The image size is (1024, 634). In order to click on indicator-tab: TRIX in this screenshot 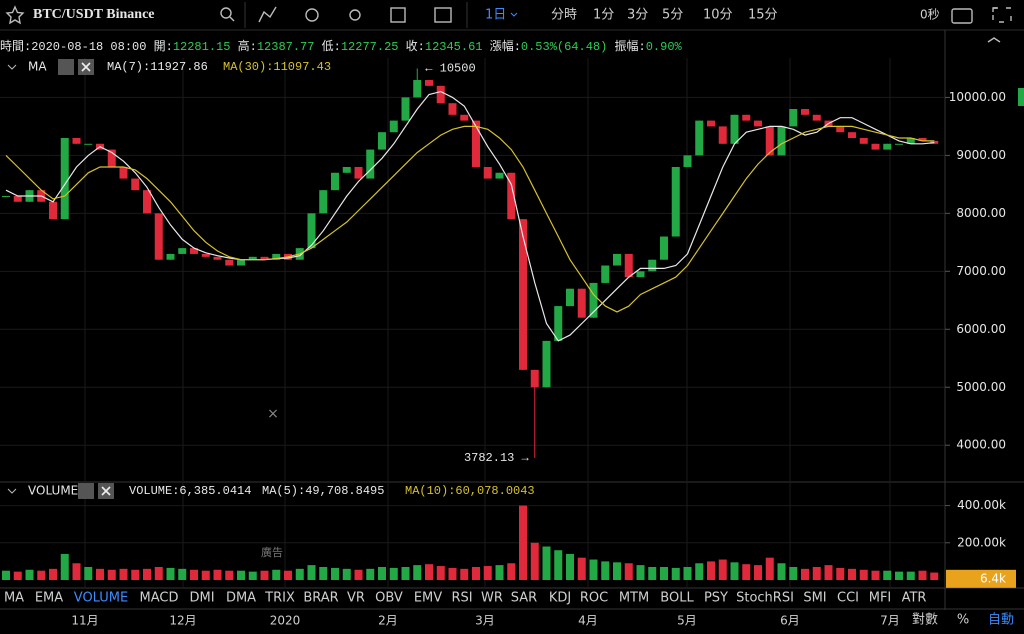, I will do `click(279, 598)`.